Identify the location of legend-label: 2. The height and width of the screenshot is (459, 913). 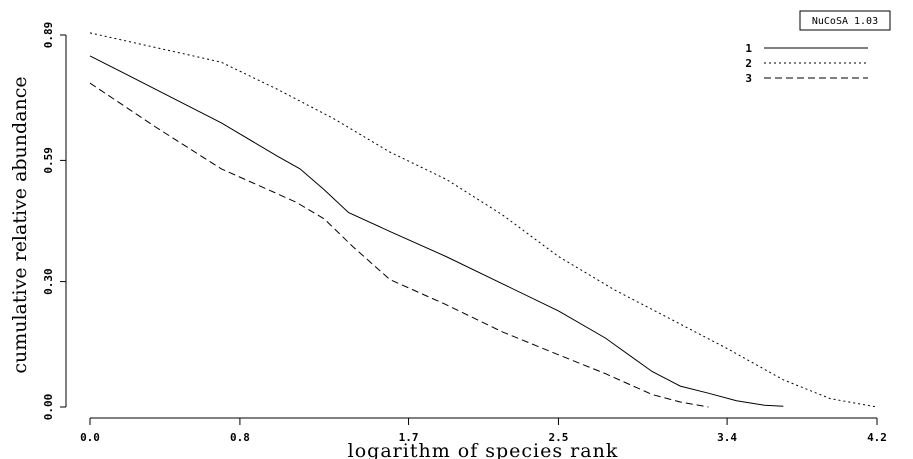
(748, 63).